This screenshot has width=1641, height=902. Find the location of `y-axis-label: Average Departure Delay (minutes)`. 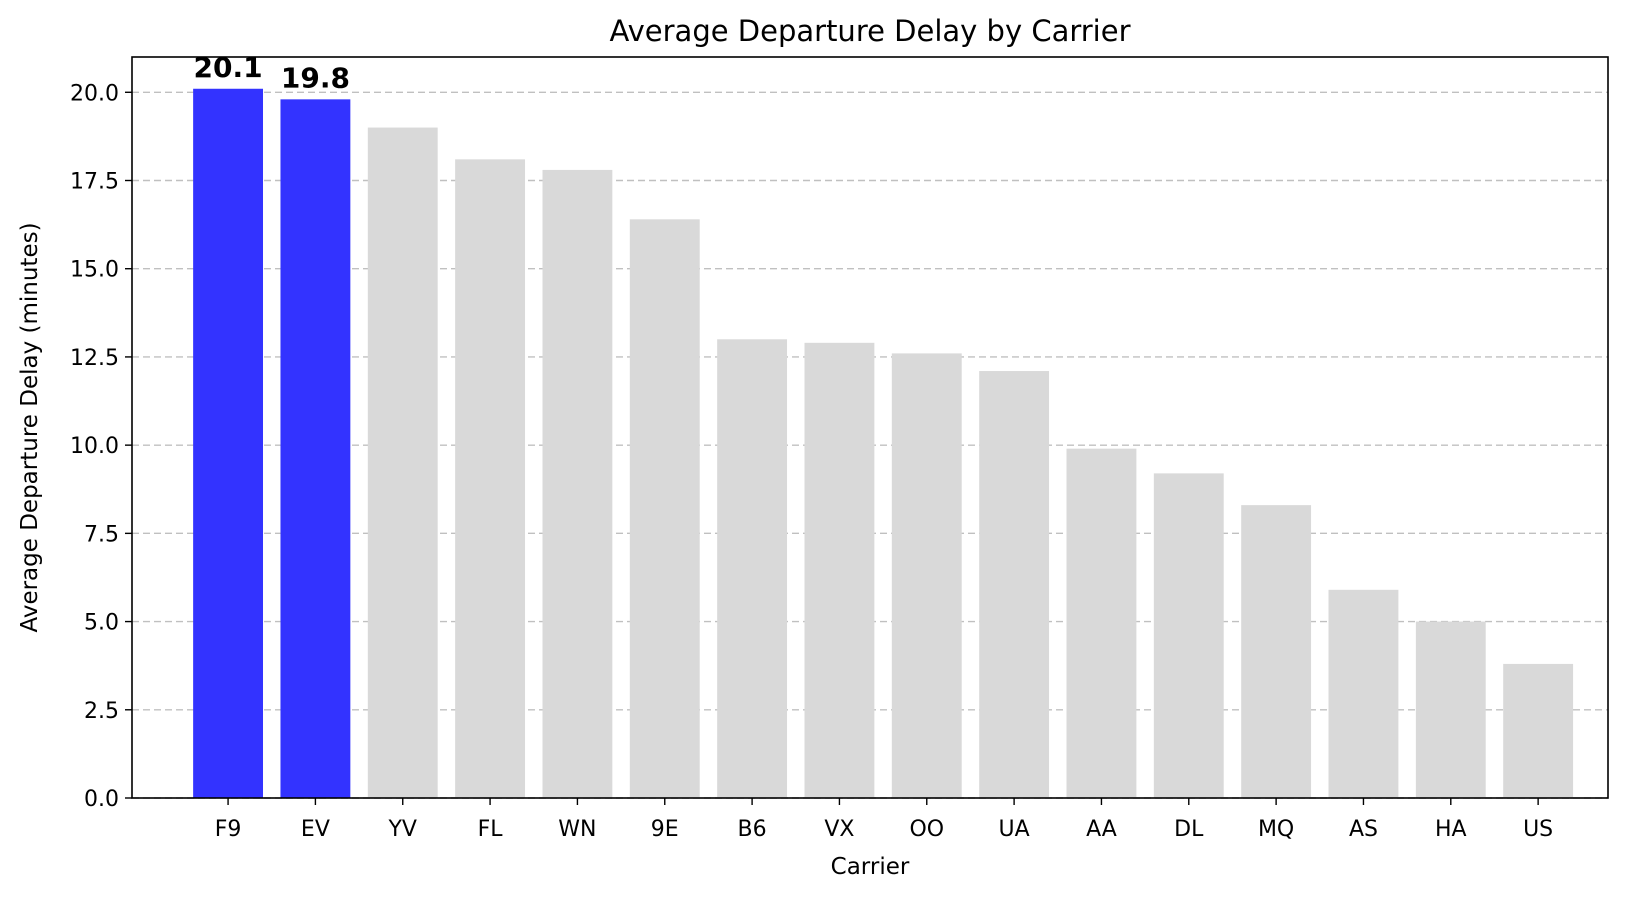

y-axis-label: Average Departure Delay (minutes) is located at coordinates (30, 427).